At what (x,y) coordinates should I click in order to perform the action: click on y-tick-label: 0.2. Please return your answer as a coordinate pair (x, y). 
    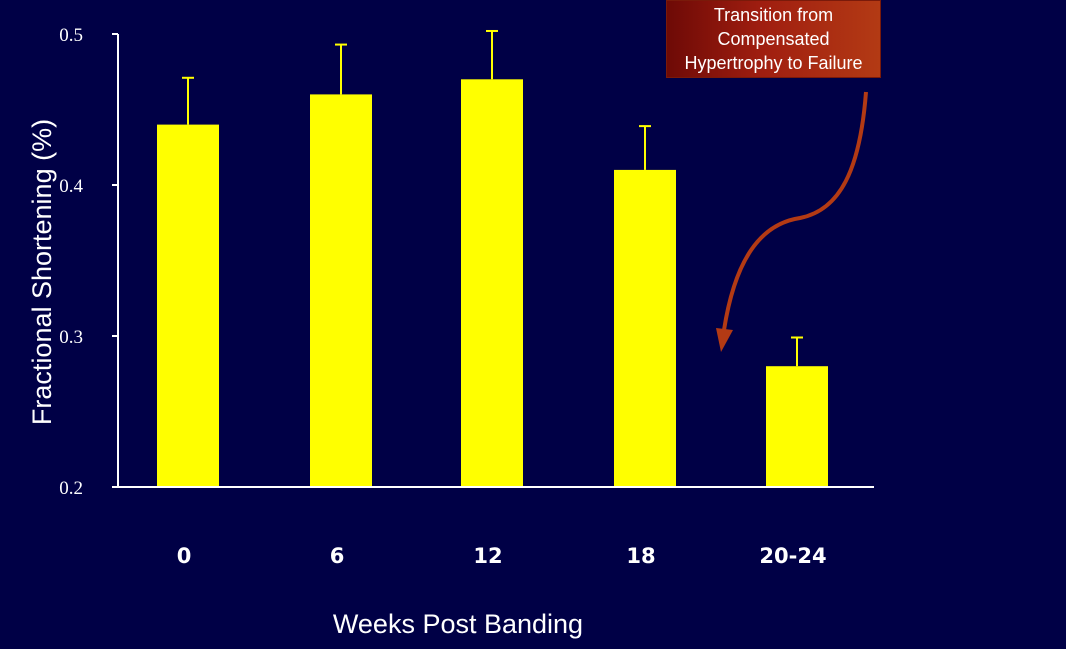
    Looking at the image, I should click on (71, 488).